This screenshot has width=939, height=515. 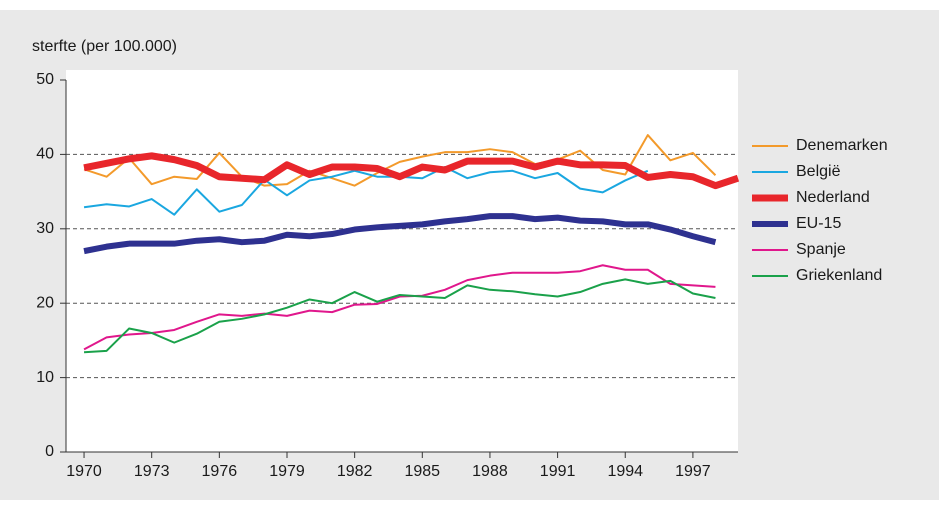 I want to click on x-tick-label: 1973, so click(x=152, y=471).